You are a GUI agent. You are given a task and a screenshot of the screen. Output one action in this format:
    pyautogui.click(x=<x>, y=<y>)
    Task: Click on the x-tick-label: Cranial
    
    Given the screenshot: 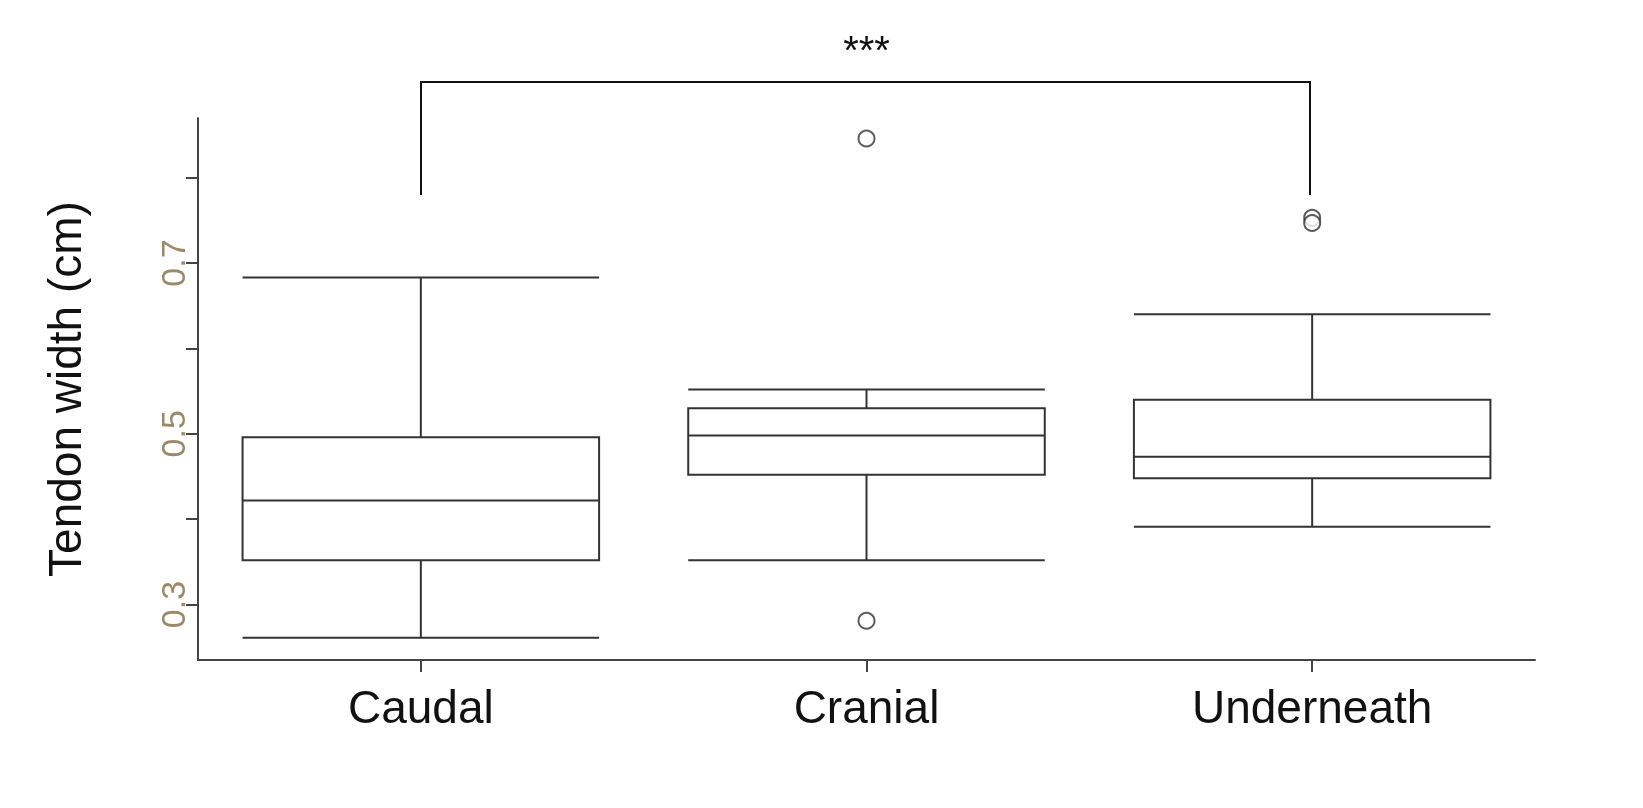 What is the action you would take?
    pyautogui.click(x=866, y=707)
    